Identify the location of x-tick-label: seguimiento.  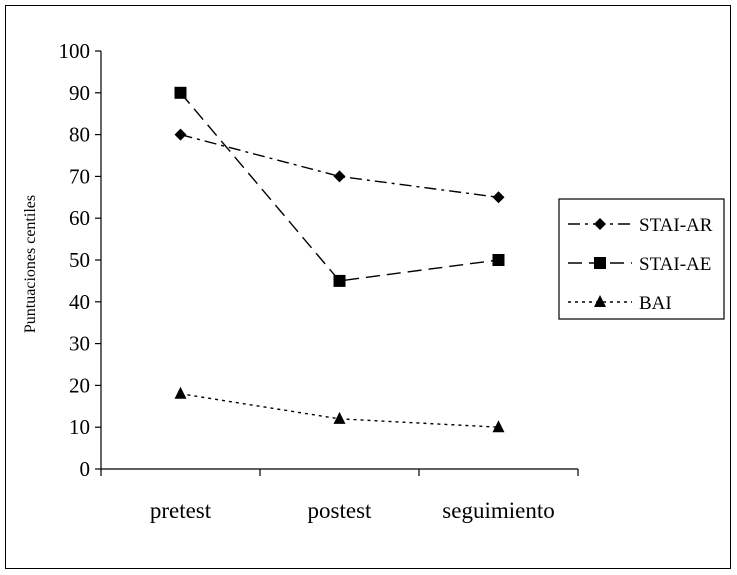
(498, 510).